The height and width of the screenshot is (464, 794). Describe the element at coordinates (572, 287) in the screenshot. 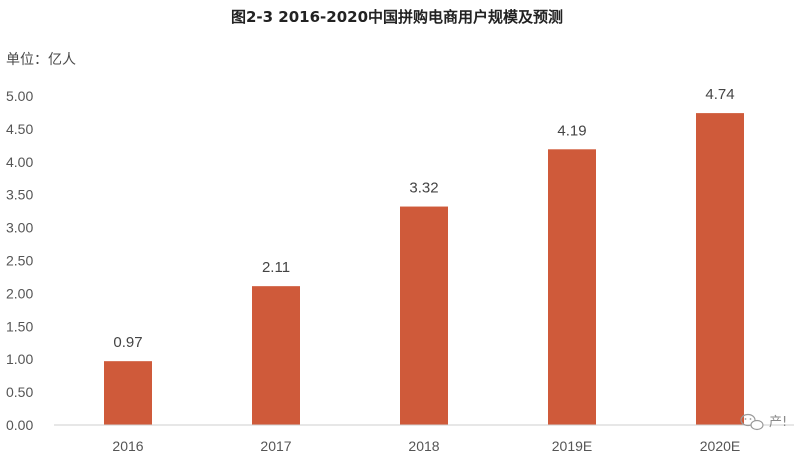

I see `bar-2019E` at that location.